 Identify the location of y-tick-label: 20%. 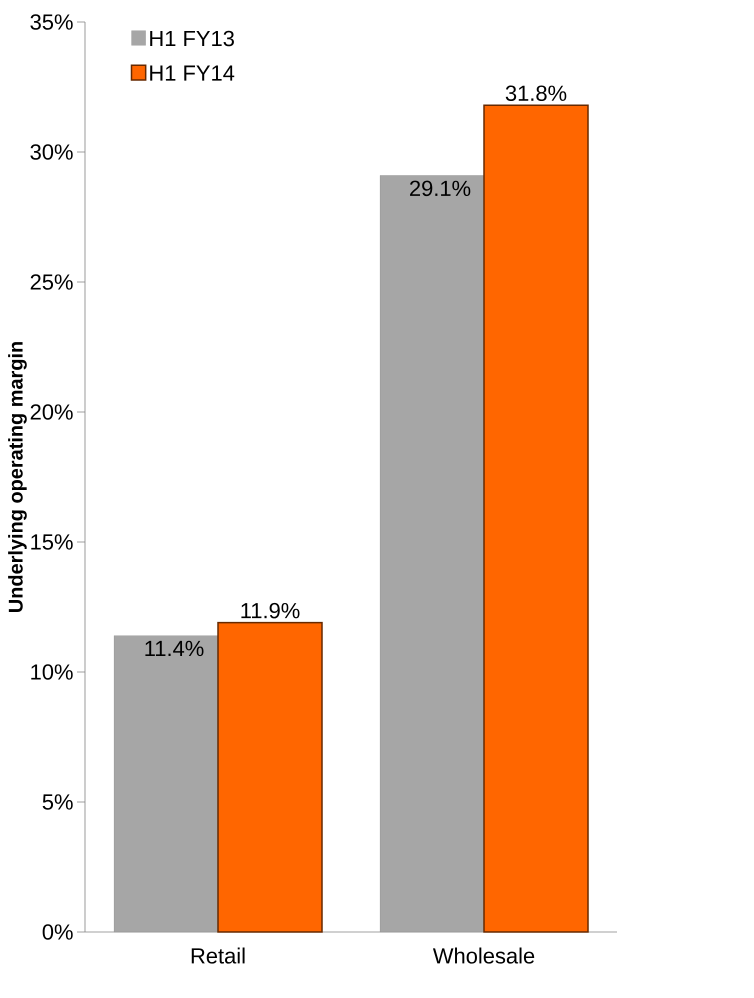
(51, 412).